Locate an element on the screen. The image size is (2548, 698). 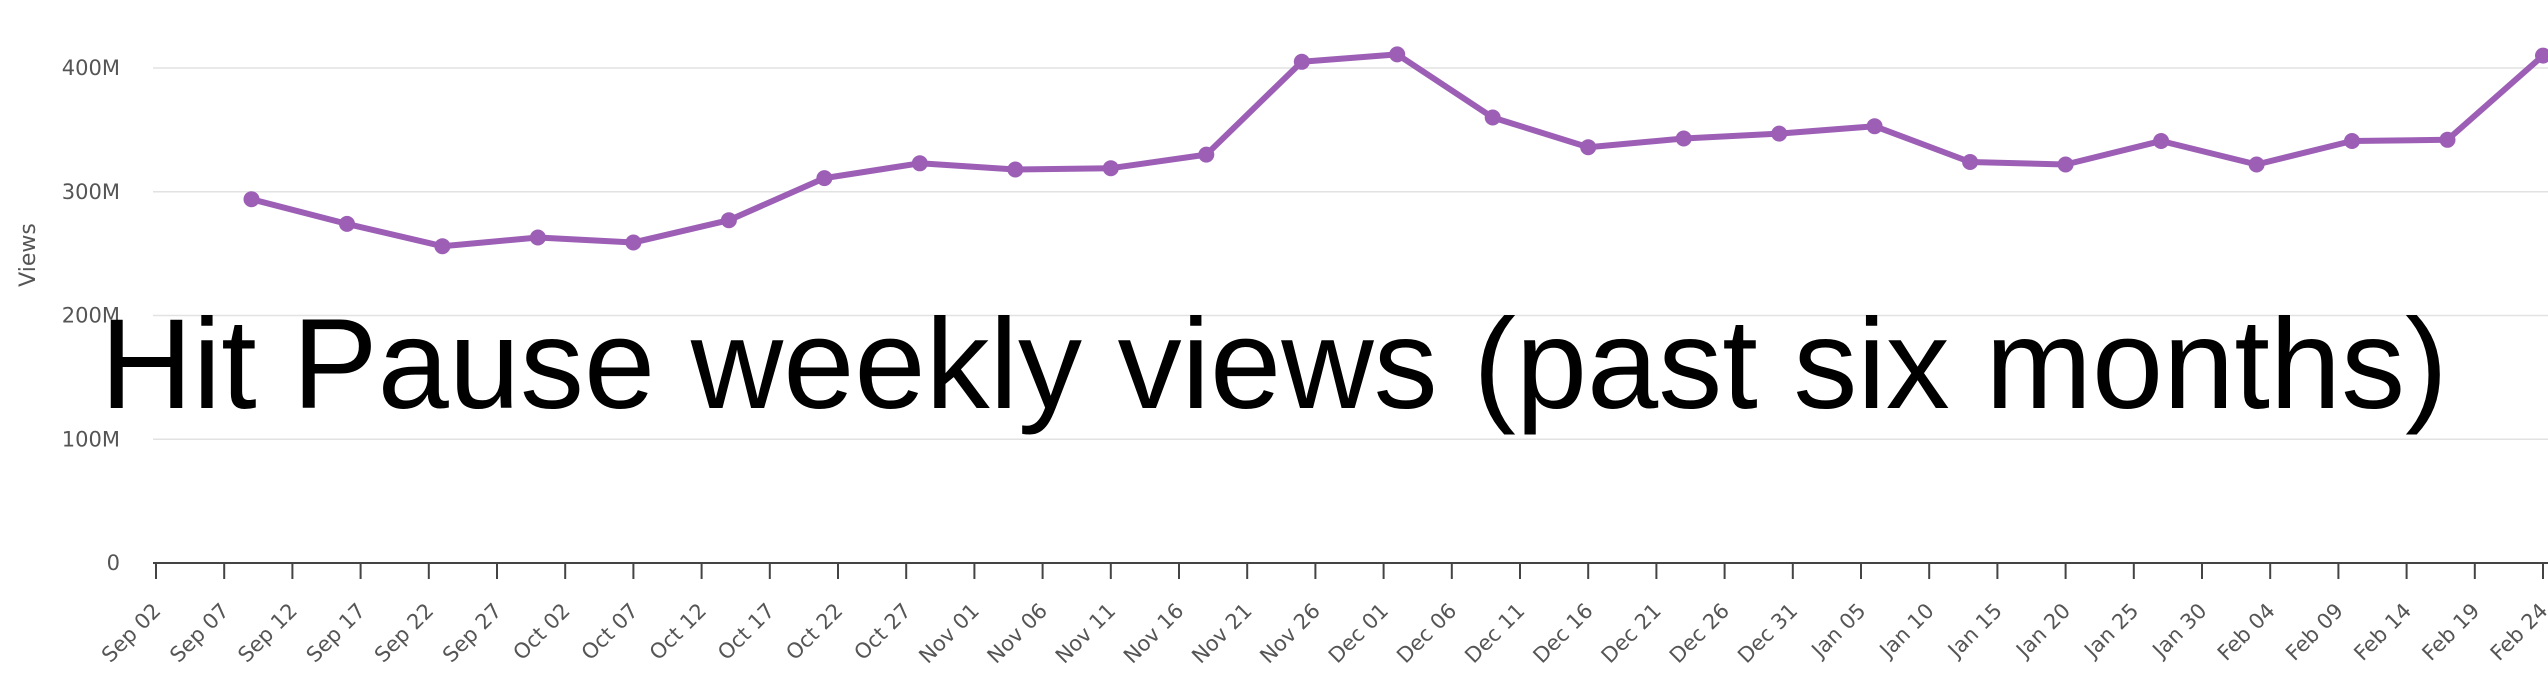
x-tick-label: Dec 16 is located at coordinates (1562, 633).